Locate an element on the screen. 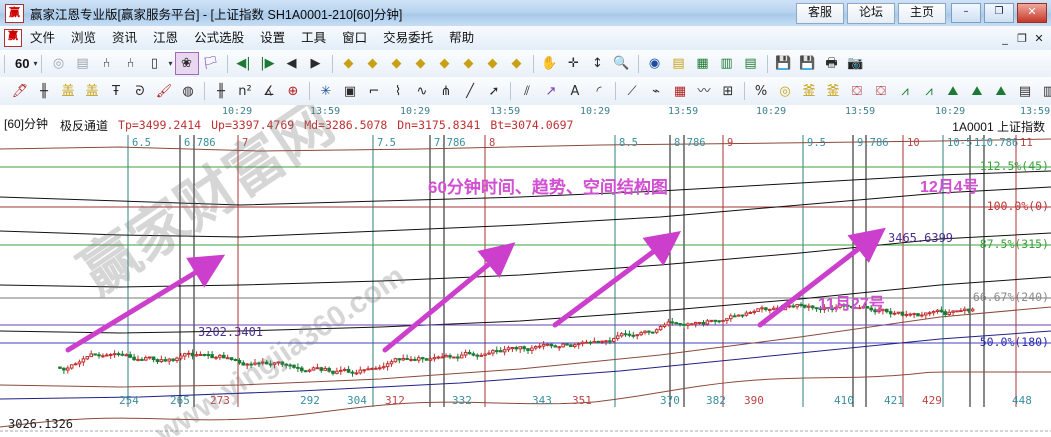 Image resolution: width=1051 pixels, height=437 pixels. spiral-icon: ᘒ is located at coordinates (140, 91).